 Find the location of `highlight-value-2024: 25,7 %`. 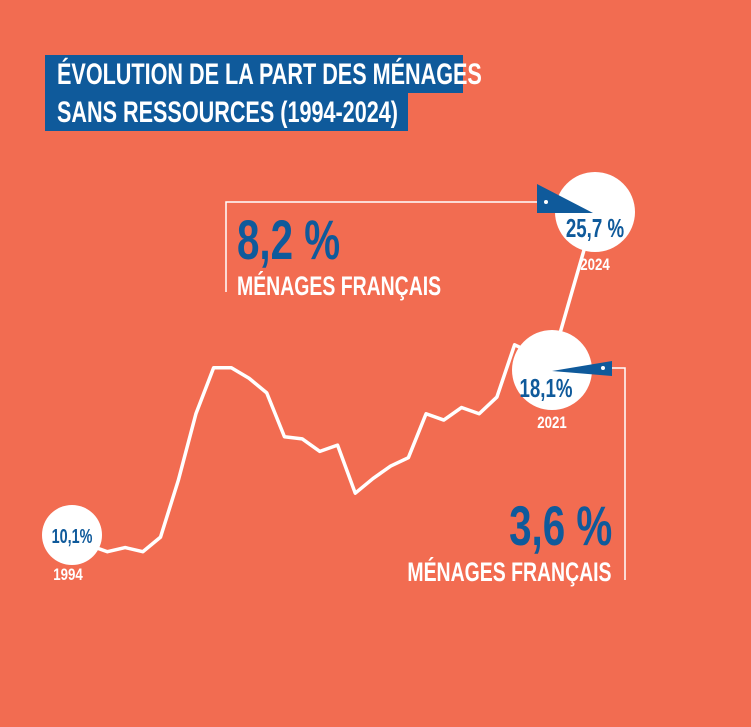

highlight-value-2024: 25,7 % is located at coordinates (595, 228).